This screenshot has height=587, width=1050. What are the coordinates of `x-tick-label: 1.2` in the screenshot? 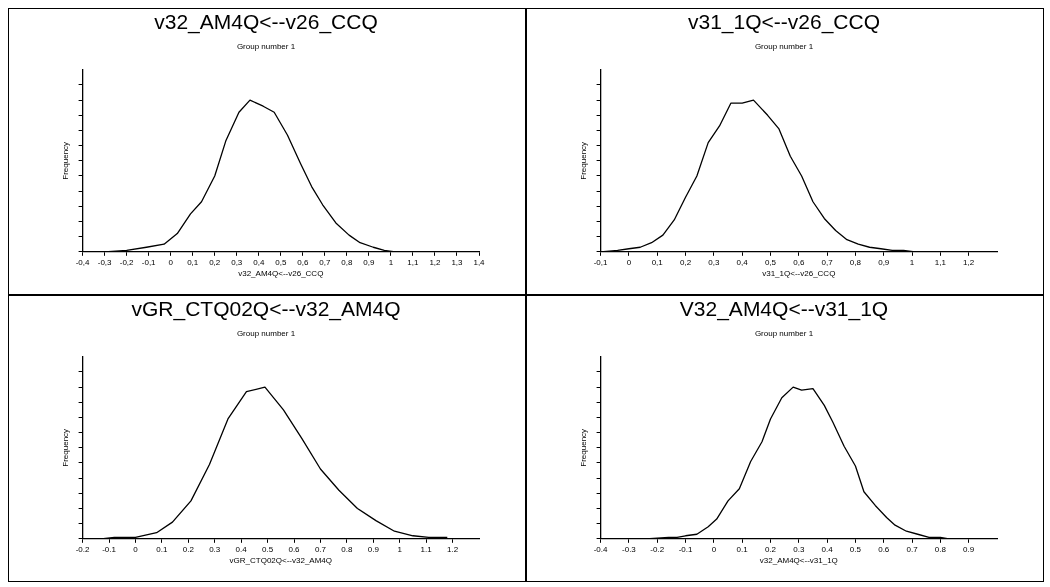 It's located at (453, 549).